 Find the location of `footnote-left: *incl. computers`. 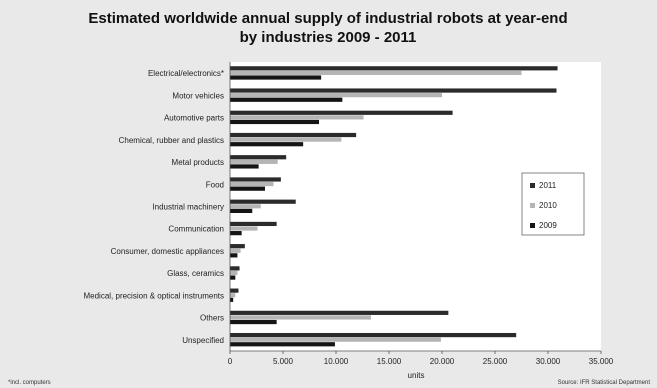

footnote-left: *incl. computers is located at coordinates (29, 383).